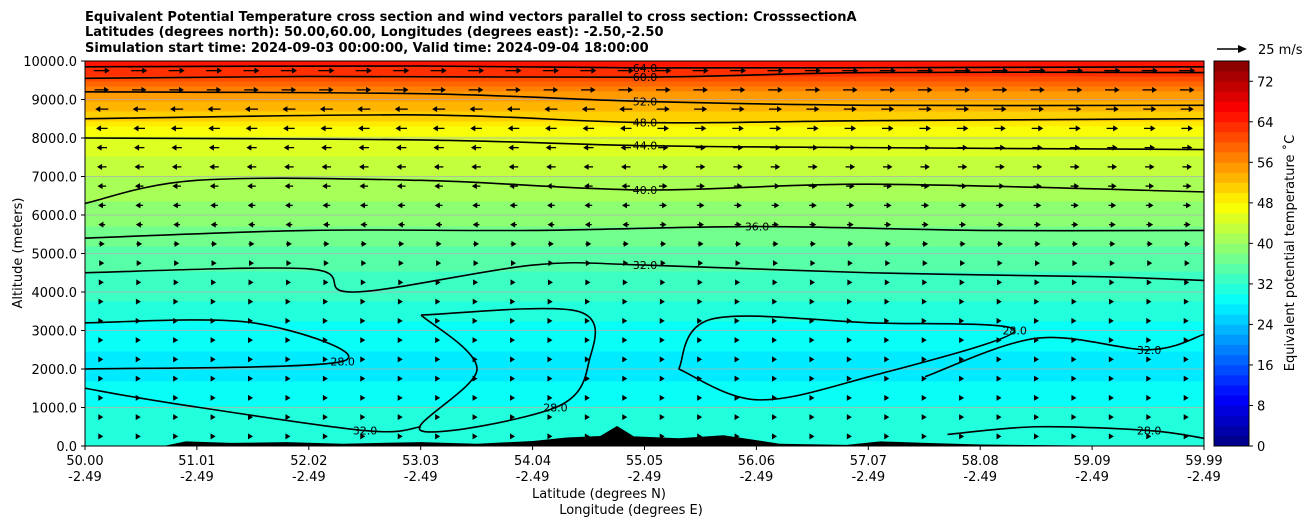 The image size is (1308, 526). What do you see at coordinates (1261, 447) in the screenshot?
I see `colorbar-tick-label: 0` at bounding box center [1261, 447].